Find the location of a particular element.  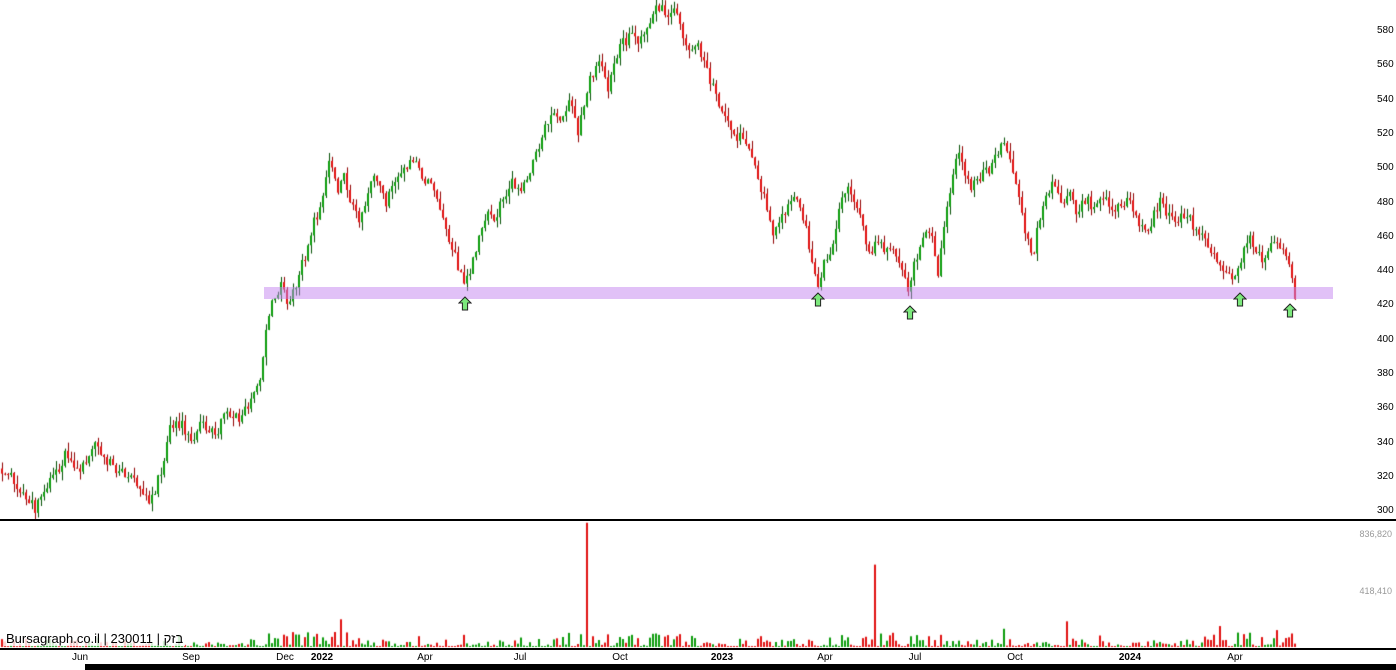

volume-tick-label: 836,820 is located at coordinates (1375, 534).